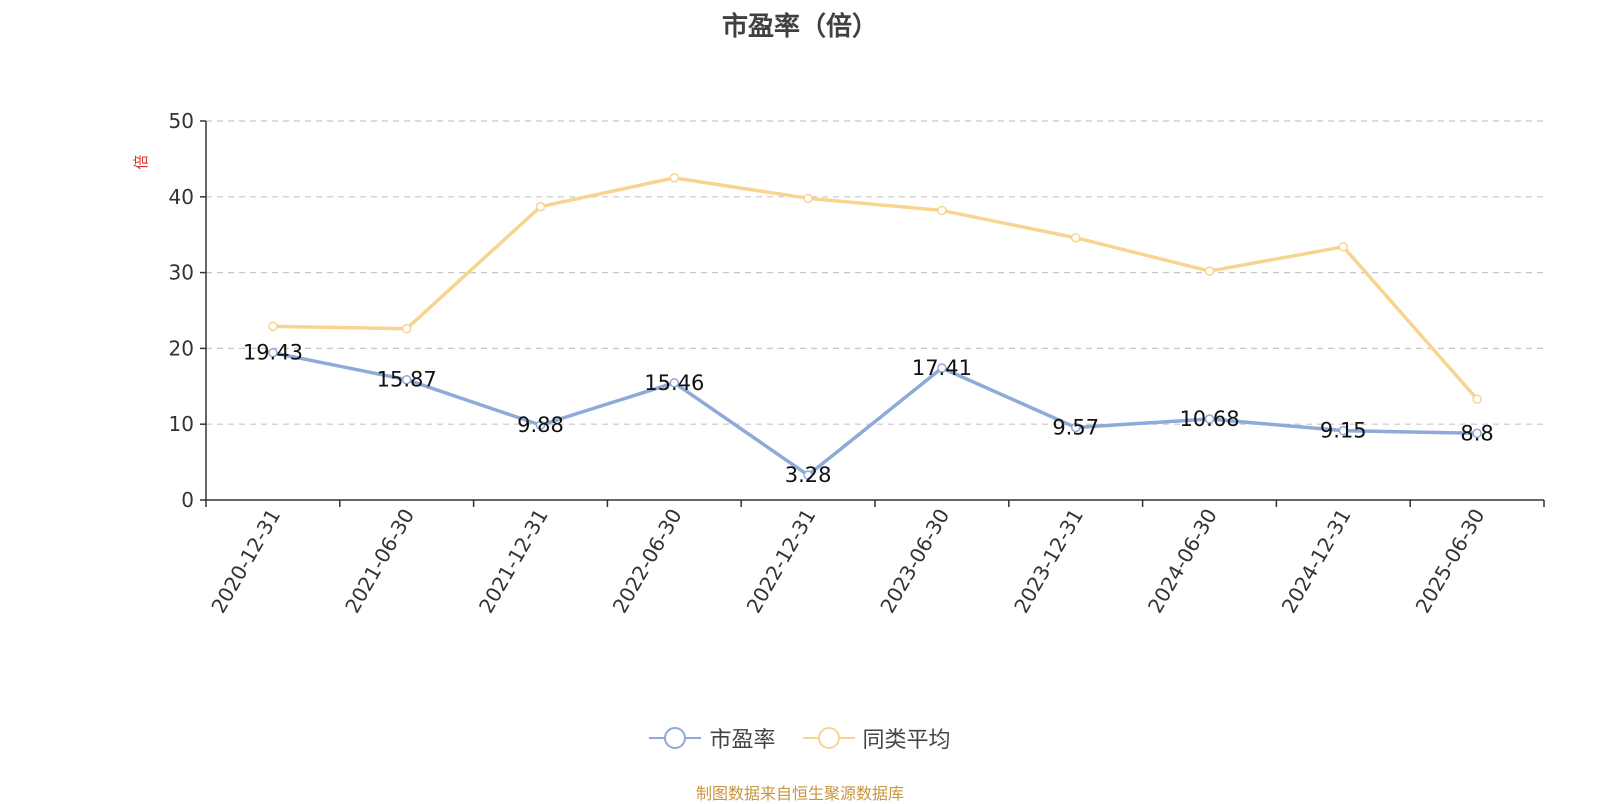 Image resolution: width=1600 pixels, height=804 pixels. I want to click on data-label: 9.15, so click(1343, 431).